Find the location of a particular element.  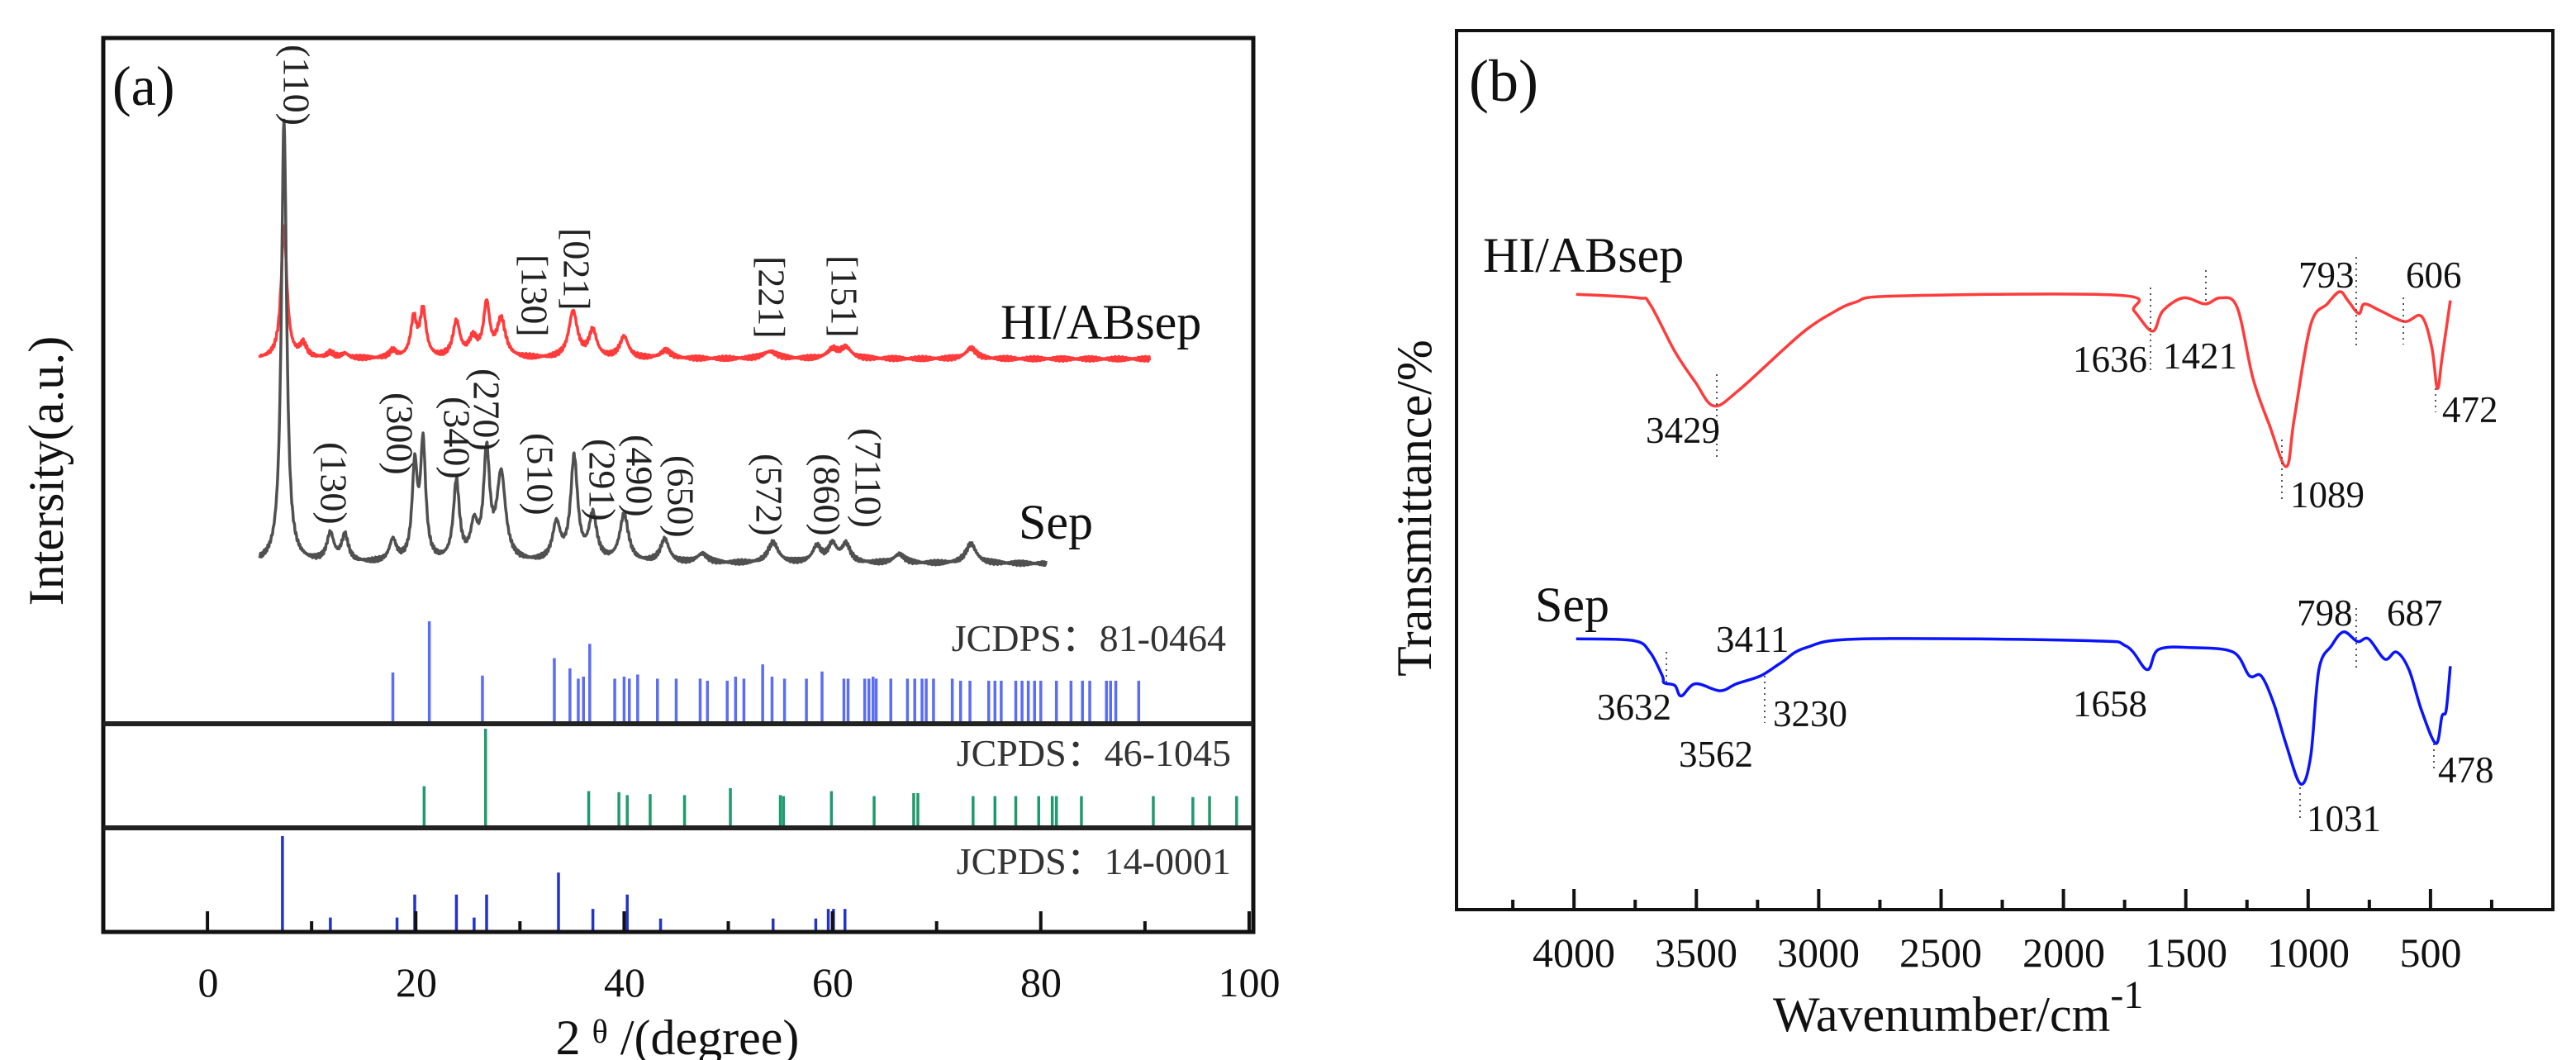

peak-annotation: 478 is located at coordinates (2466, 770).